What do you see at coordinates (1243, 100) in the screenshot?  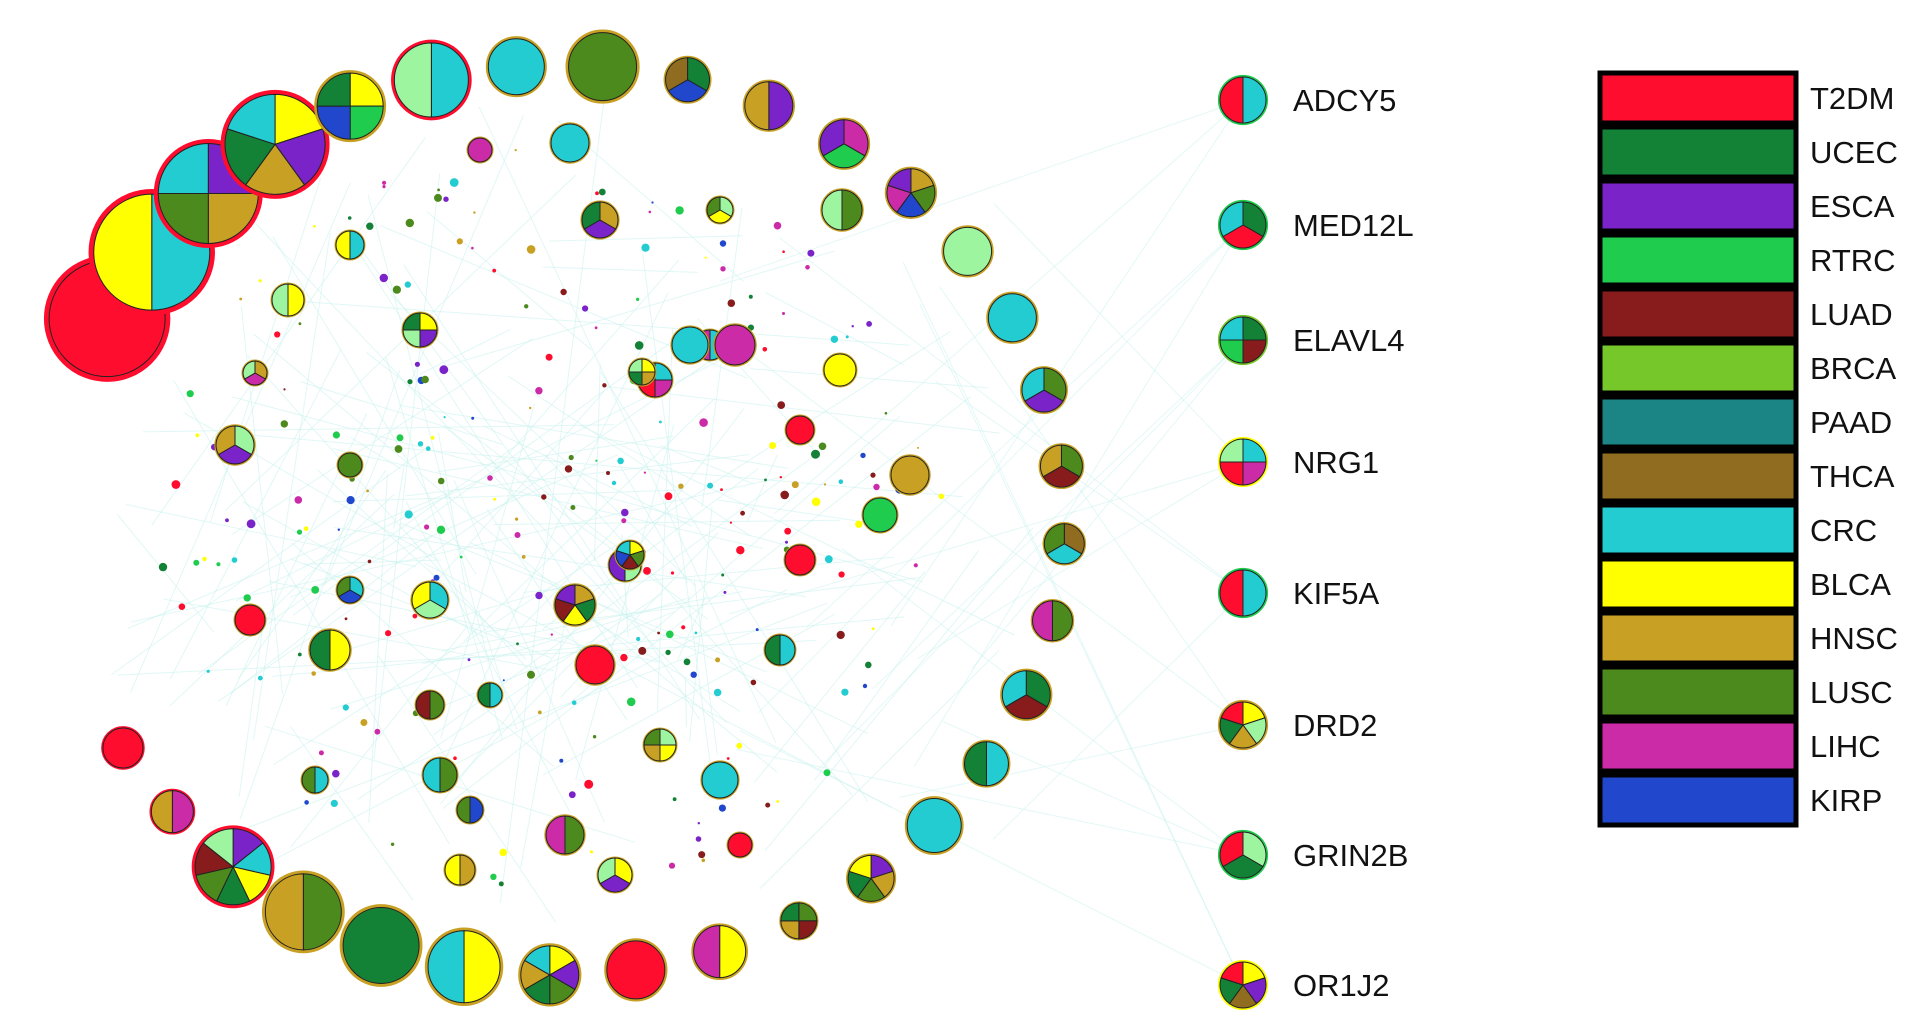 I see `gene-node-adcy5` at bounding box center [1243, 100].